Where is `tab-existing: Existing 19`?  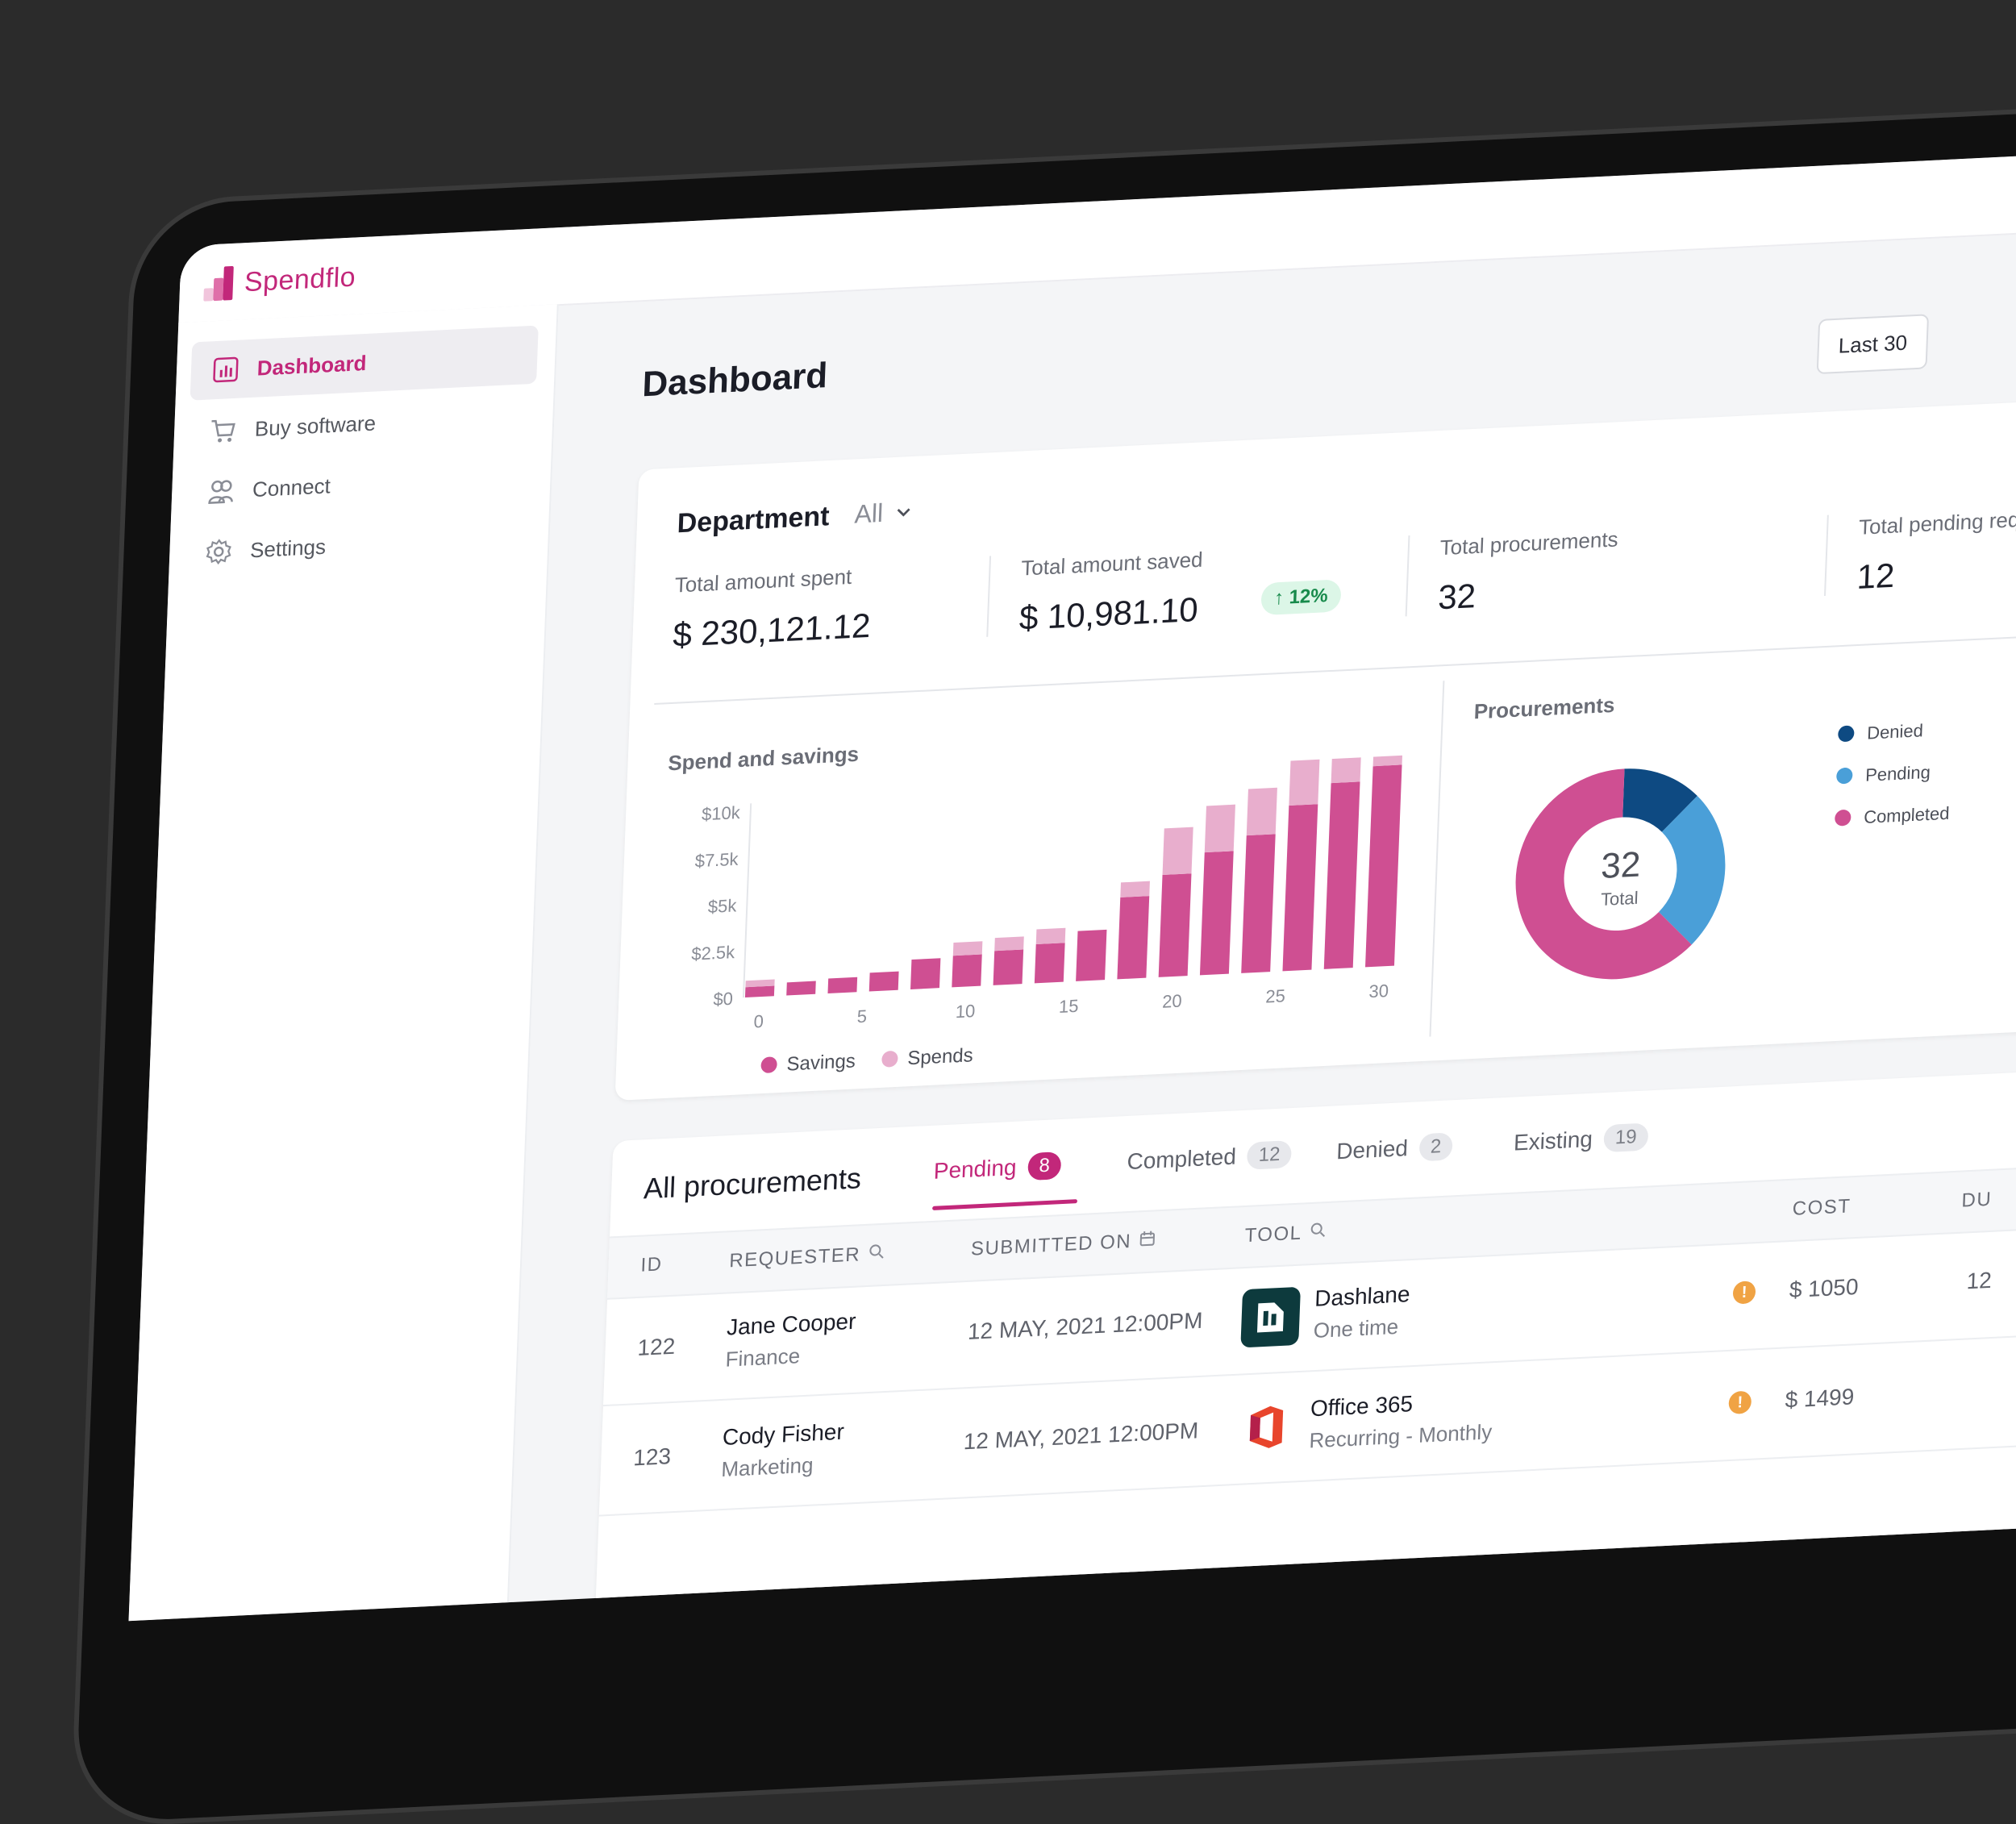
tab-existing: Existing 19 is located at coordinates (1581, 1139).